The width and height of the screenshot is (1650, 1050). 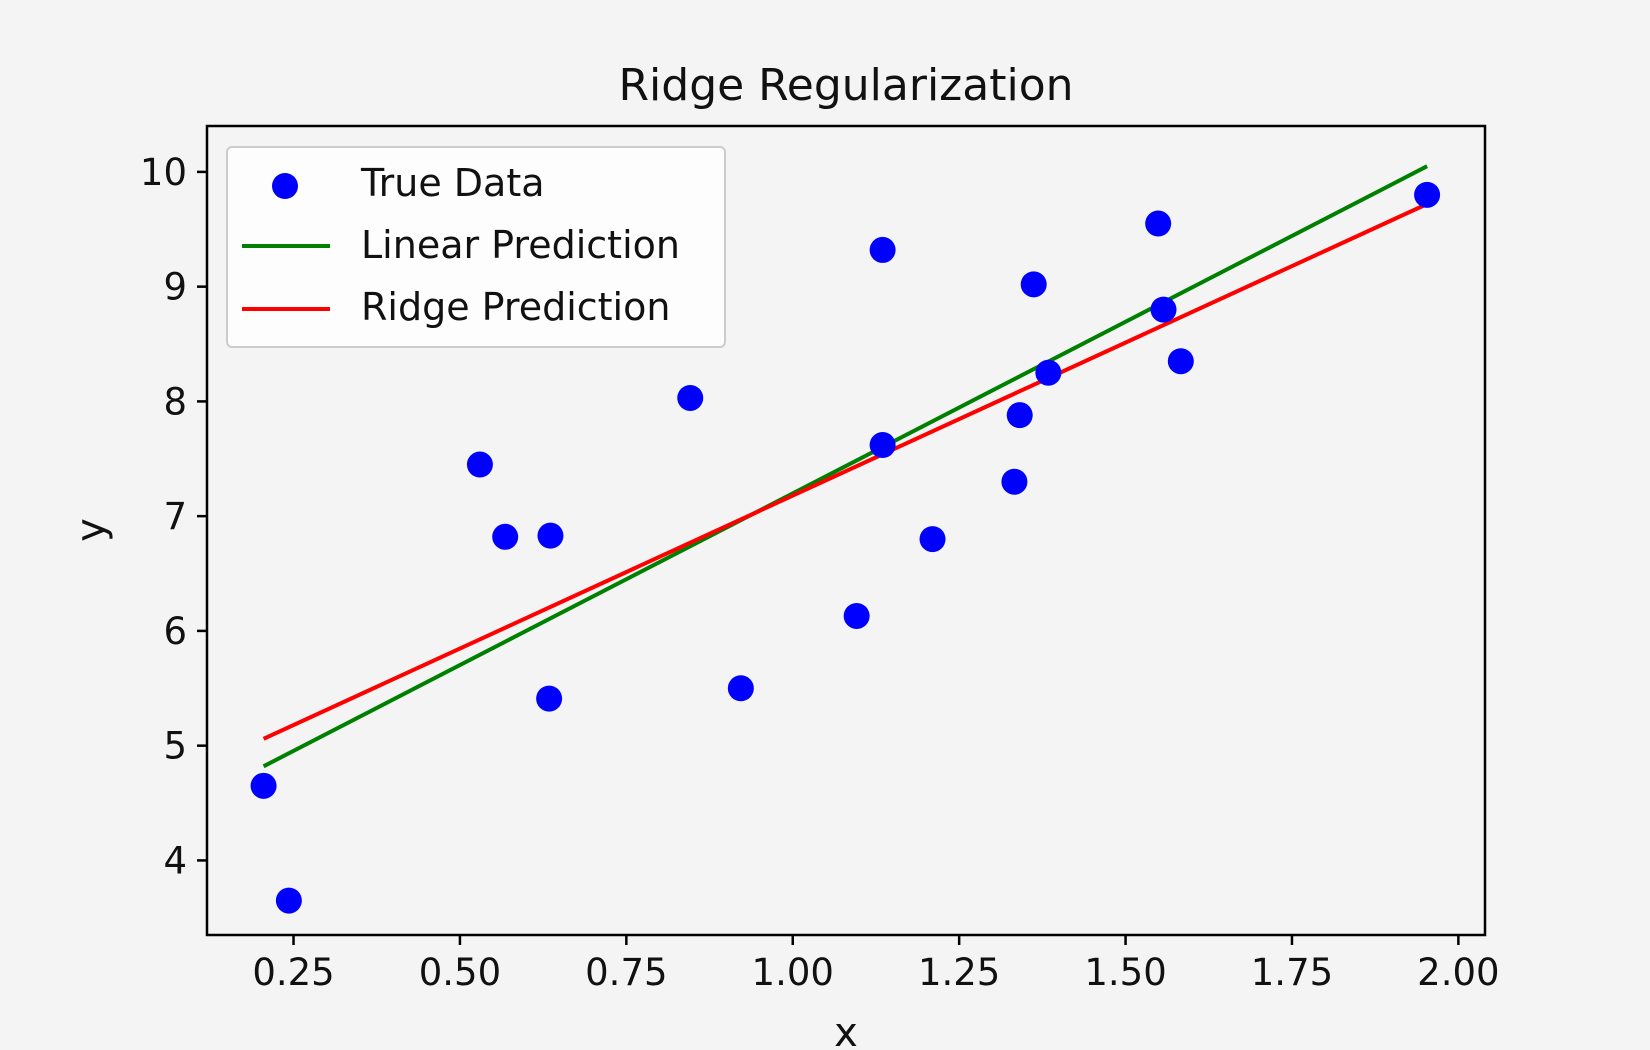 What do you see at coordinates (91, 530) in the screenshot?
I see `y-axis-label: y` at bounding box center [91, 530].